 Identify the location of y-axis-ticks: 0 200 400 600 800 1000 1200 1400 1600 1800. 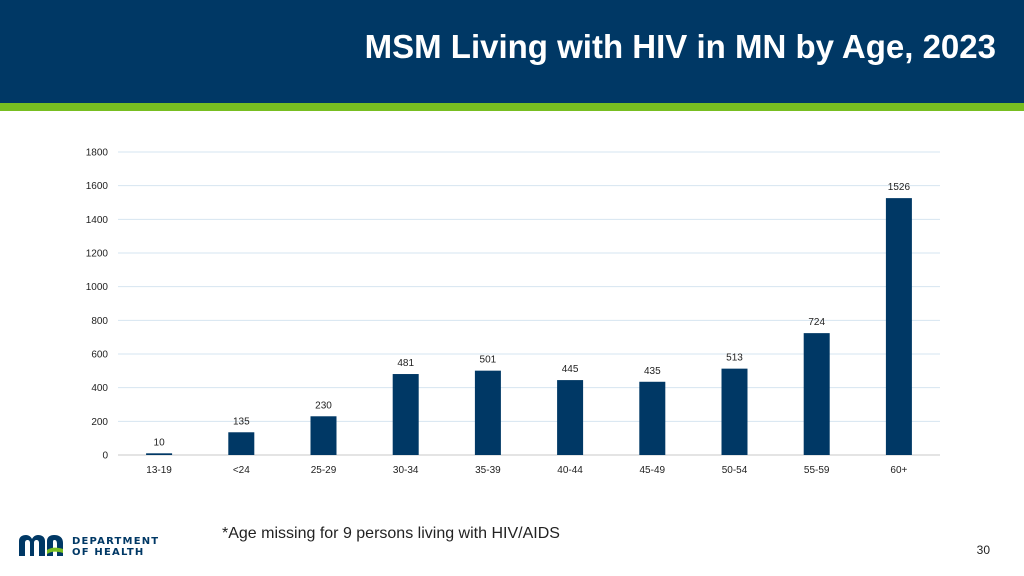
(97, 305).